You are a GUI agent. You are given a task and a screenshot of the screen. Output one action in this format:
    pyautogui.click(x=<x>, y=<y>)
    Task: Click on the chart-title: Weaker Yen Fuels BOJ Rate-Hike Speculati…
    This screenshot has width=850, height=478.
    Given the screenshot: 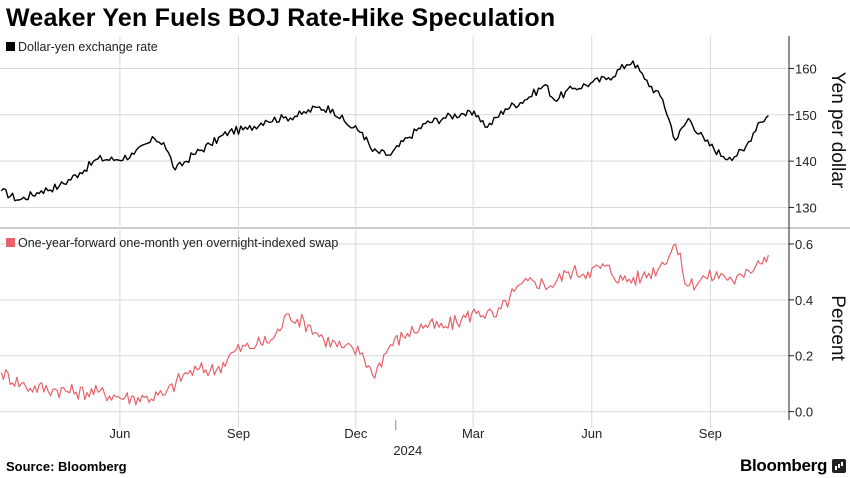 What is the action you would take?
    pyautogui.click(x=281, y=18)
    